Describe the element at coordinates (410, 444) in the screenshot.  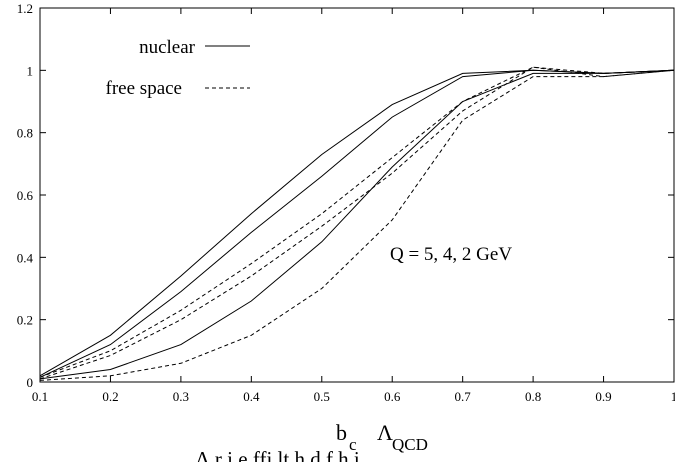
I see `x-axis-label-sub-qcd: QCD` at that location.